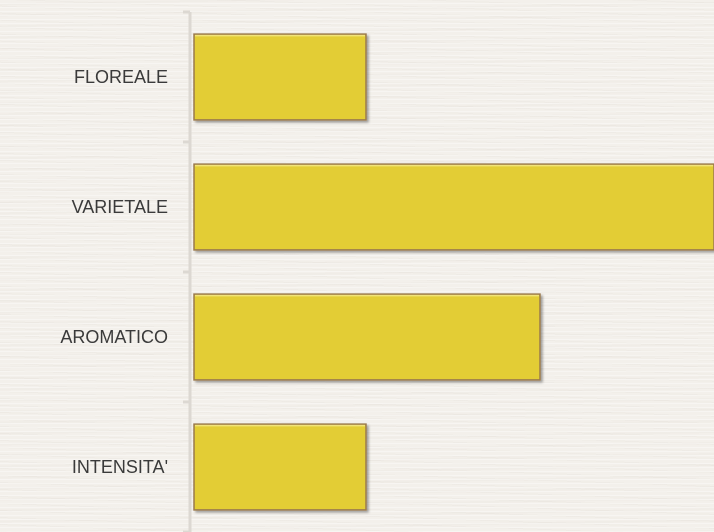 This screenshot has height=532, width=714. I want to click on bar-aromatico, so click(367, 337).